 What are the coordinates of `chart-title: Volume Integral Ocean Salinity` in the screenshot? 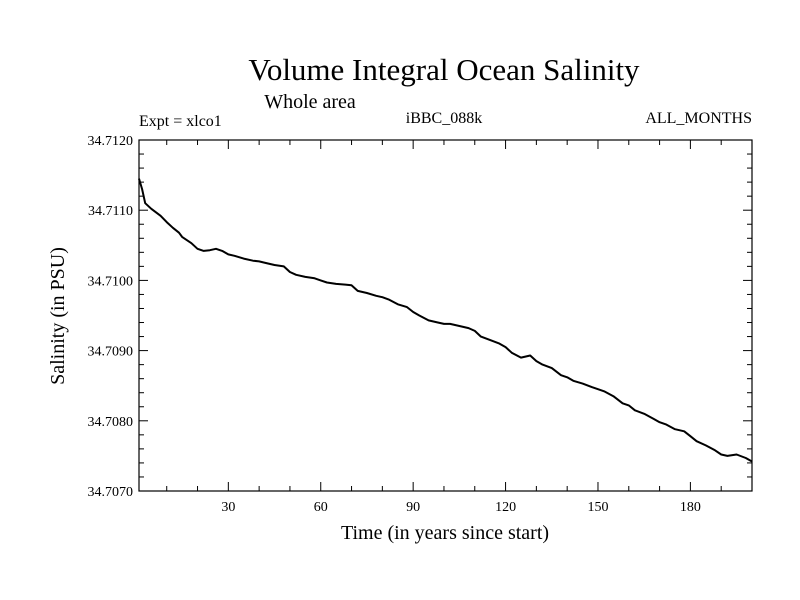 It's located at (444, 69).